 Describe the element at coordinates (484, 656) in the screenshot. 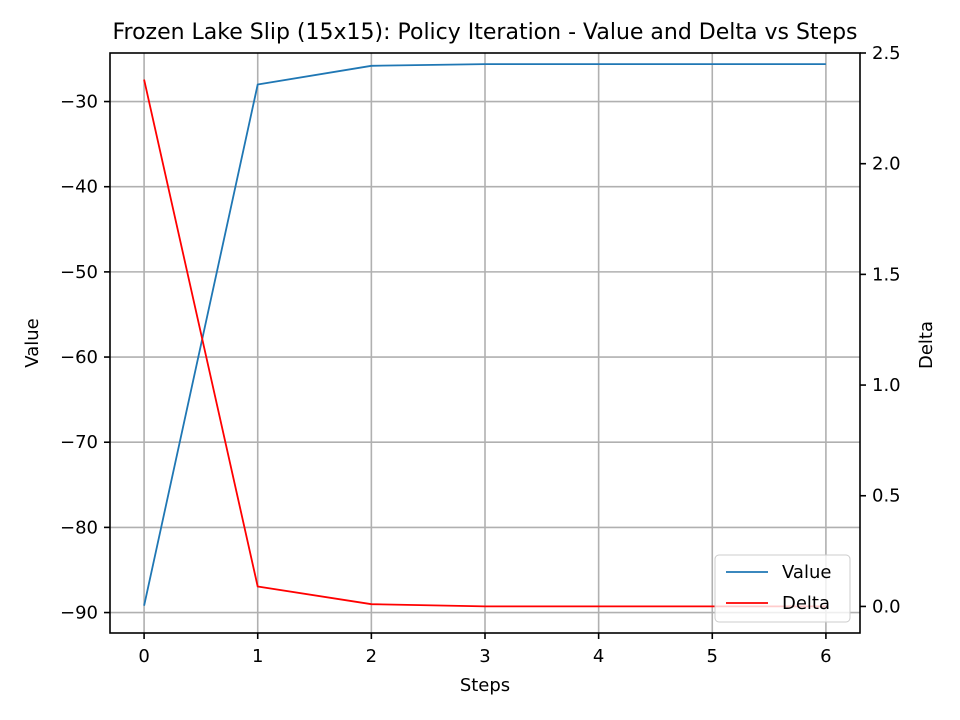

I see `x-tick-label: 3` at that location.